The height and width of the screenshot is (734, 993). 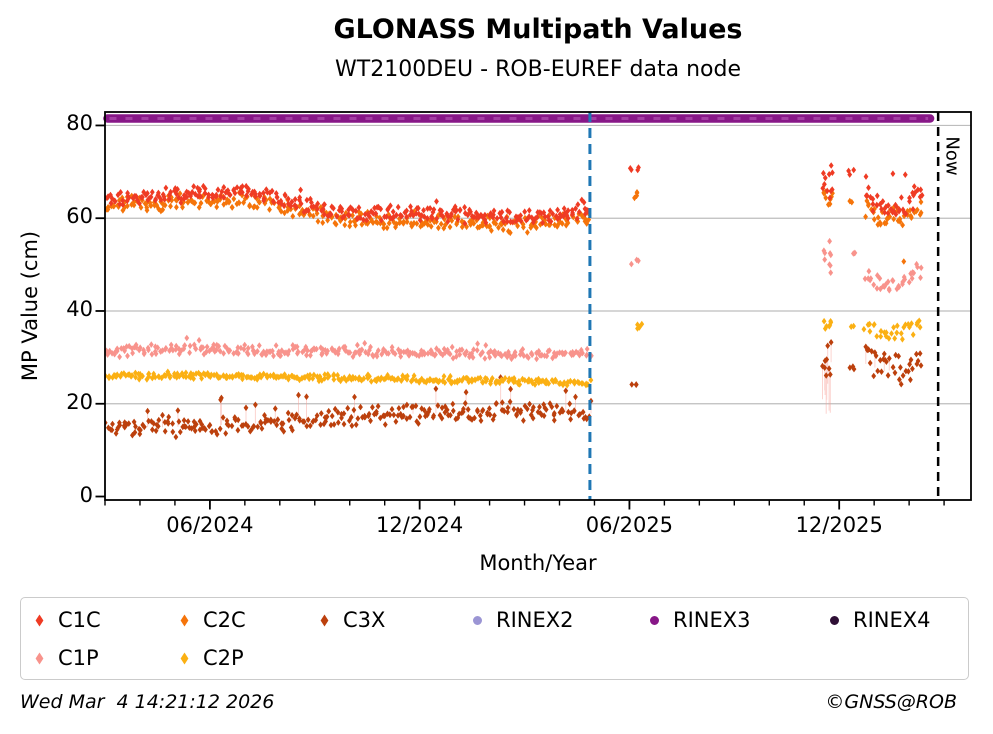 What do you see at coordinates (712, 620) in the screenshot?
I see `legend-label: RINEX3` at bounding box center [712, 620].